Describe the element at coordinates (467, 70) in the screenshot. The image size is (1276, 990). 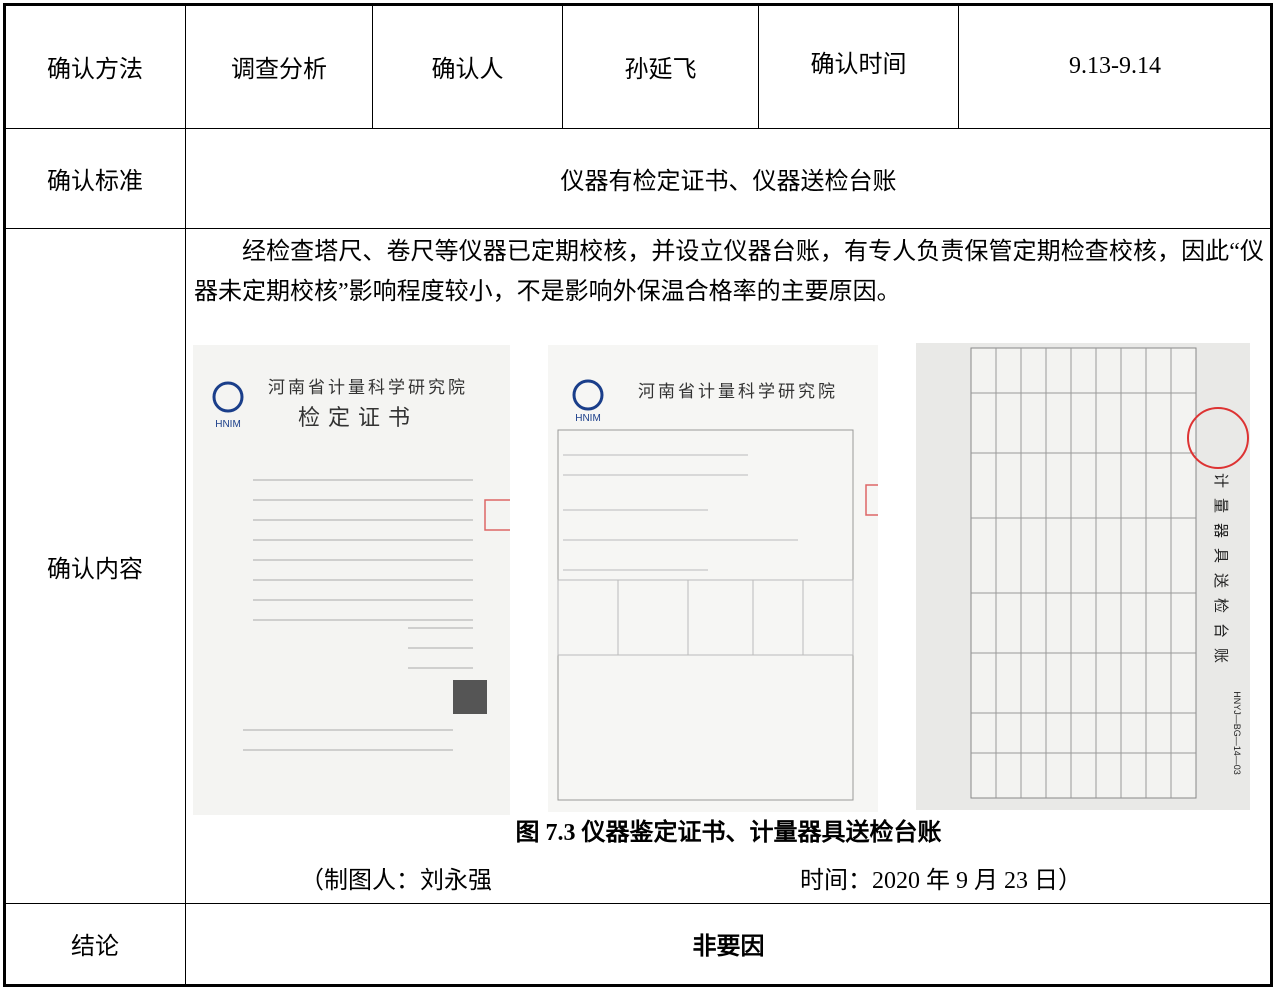
I see `label-cell: 确认人` at that location.